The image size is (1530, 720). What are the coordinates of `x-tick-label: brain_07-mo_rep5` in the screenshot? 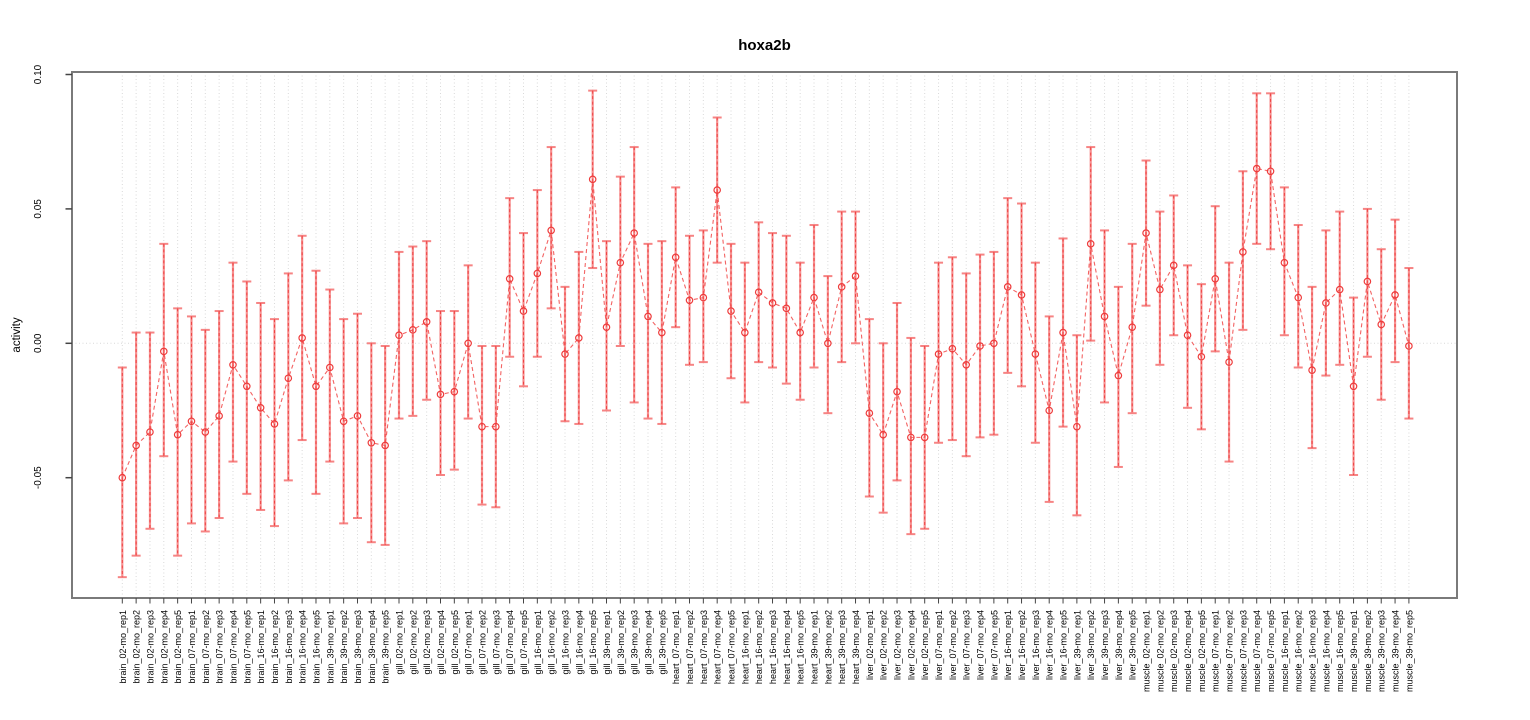 It's located at (247, 647).